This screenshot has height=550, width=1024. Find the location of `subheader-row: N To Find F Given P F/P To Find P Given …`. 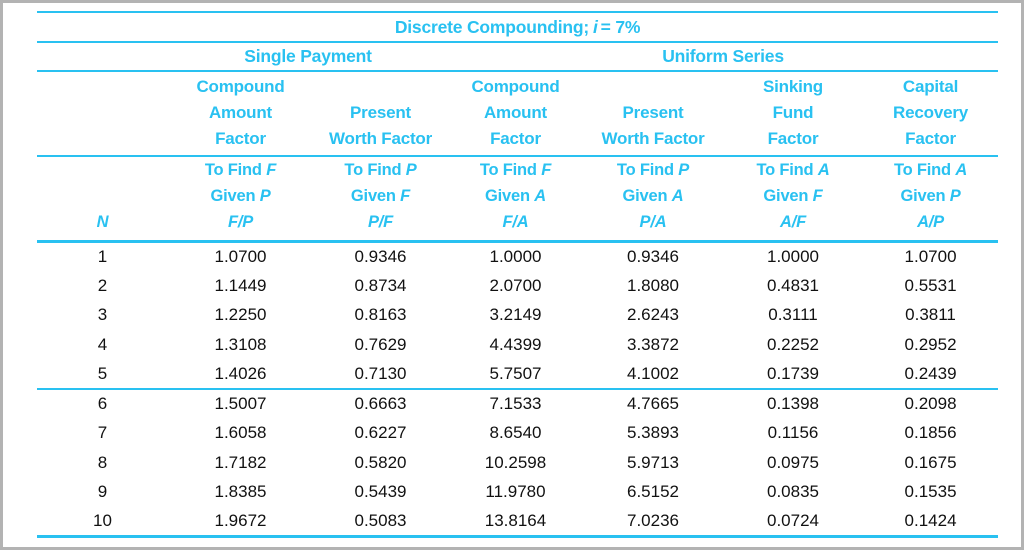

subheader-row: N To Find F Given P F/P To Find P Given … is located at coordinates (518, 199).